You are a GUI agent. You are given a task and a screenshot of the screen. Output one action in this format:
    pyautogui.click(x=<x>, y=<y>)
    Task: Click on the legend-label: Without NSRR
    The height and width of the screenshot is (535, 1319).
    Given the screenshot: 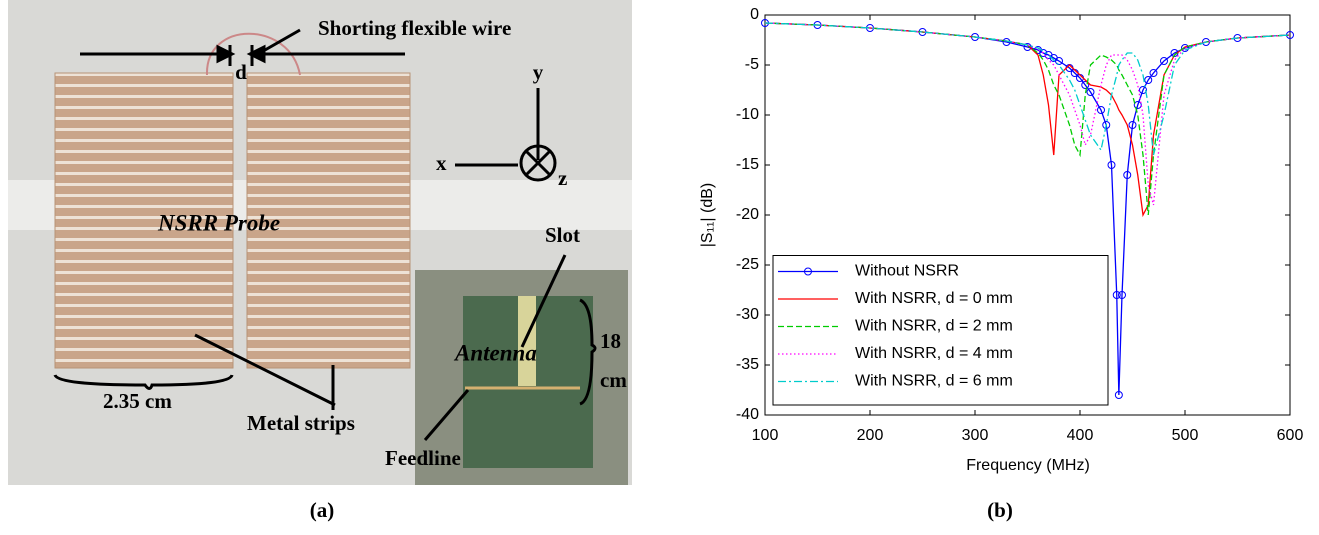 What is the action you would take?
    pyautogui.click(x=907, y=271)
    